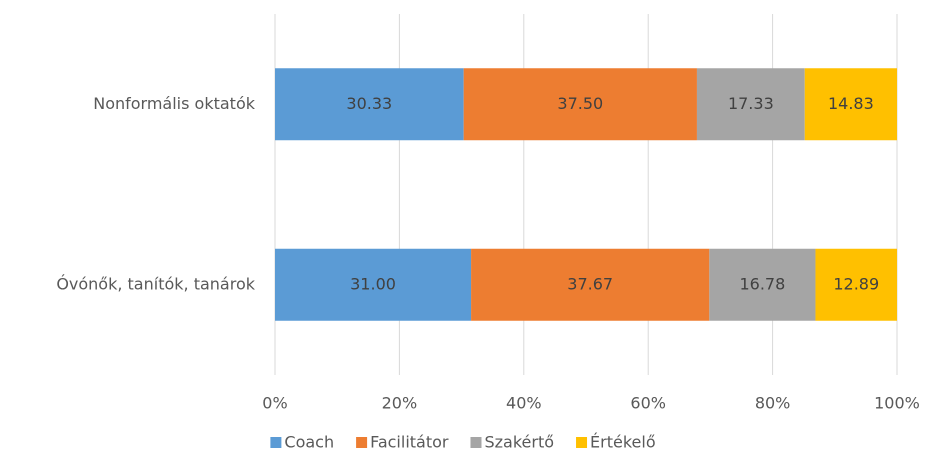 Image resolution: width=927 pixels, height=455 pixels. What do you see at coordinates (519, 442) in the screenshot?
I see `legend-label: Szakértő` at bounding box center [519, 442].